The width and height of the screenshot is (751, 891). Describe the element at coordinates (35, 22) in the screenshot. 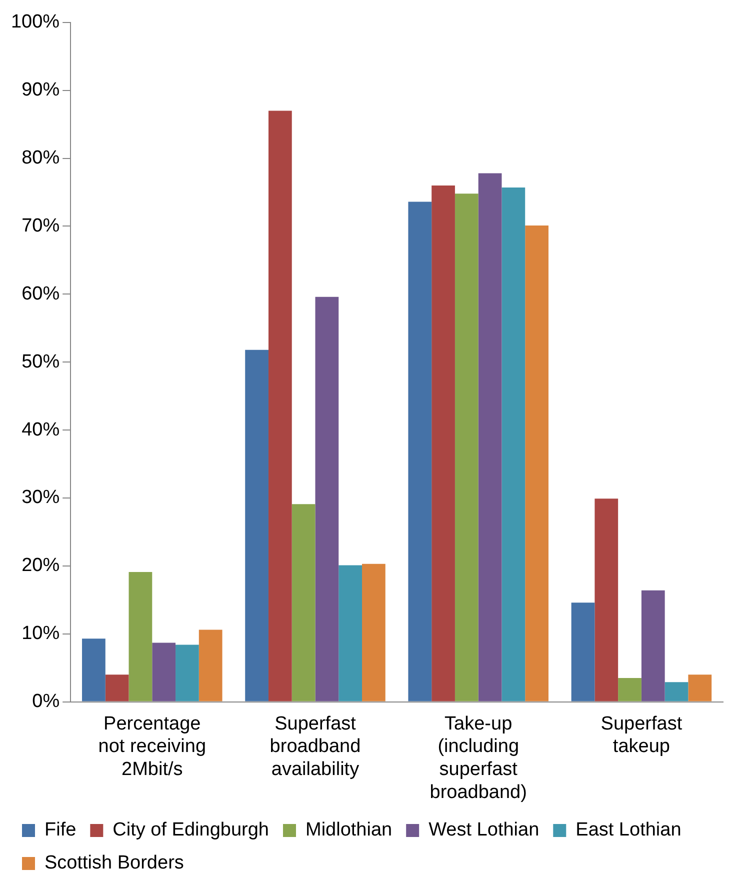

I see `y-tick-label: 100%` at that location.